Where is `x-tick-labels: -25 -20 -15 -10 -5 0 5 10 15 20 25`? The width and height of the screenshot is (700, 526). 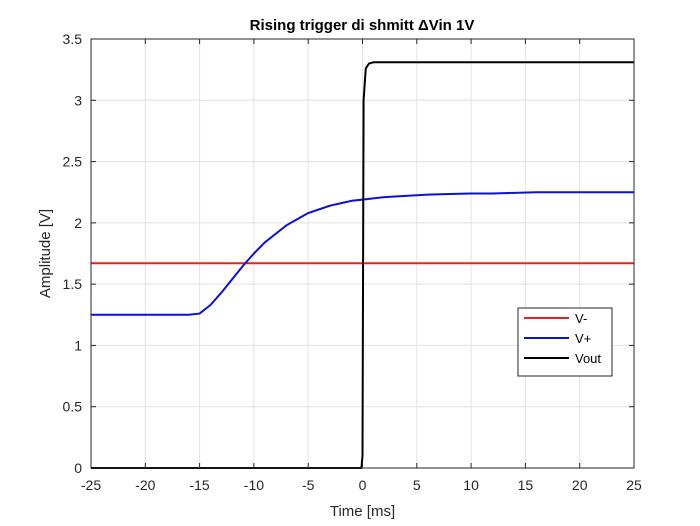
x-tick-labels: -25 -20 -15 -10 -5 0 5 10 15 20 25 is located at coordinates (361, 485).